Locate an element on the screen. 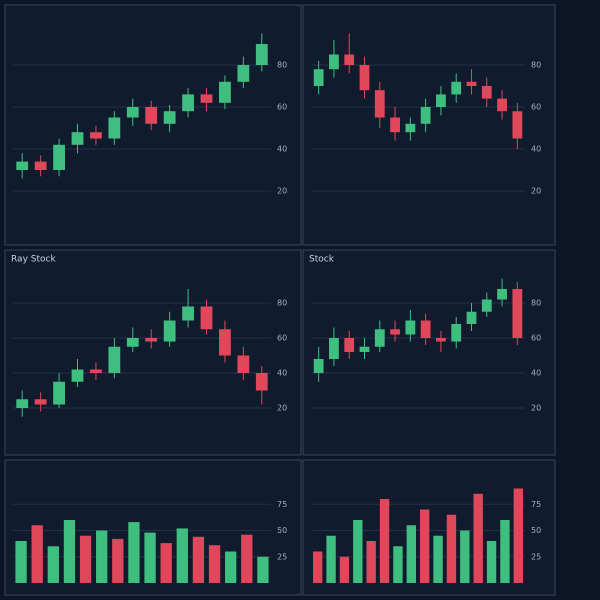 Image resolution: width=600 pixels, height=600 pixels. panel-title: Stock is located at coordinates (322, 260).